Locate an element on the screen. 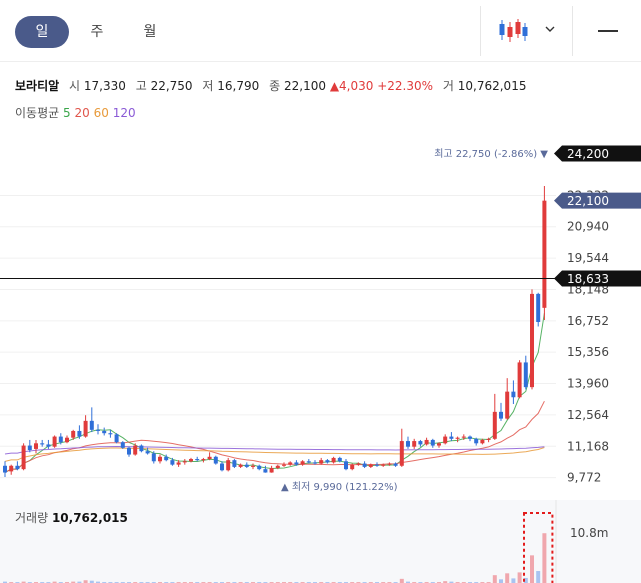 The image size is (641, 583). volume-highlight-box is located at coordinates (538, 547).